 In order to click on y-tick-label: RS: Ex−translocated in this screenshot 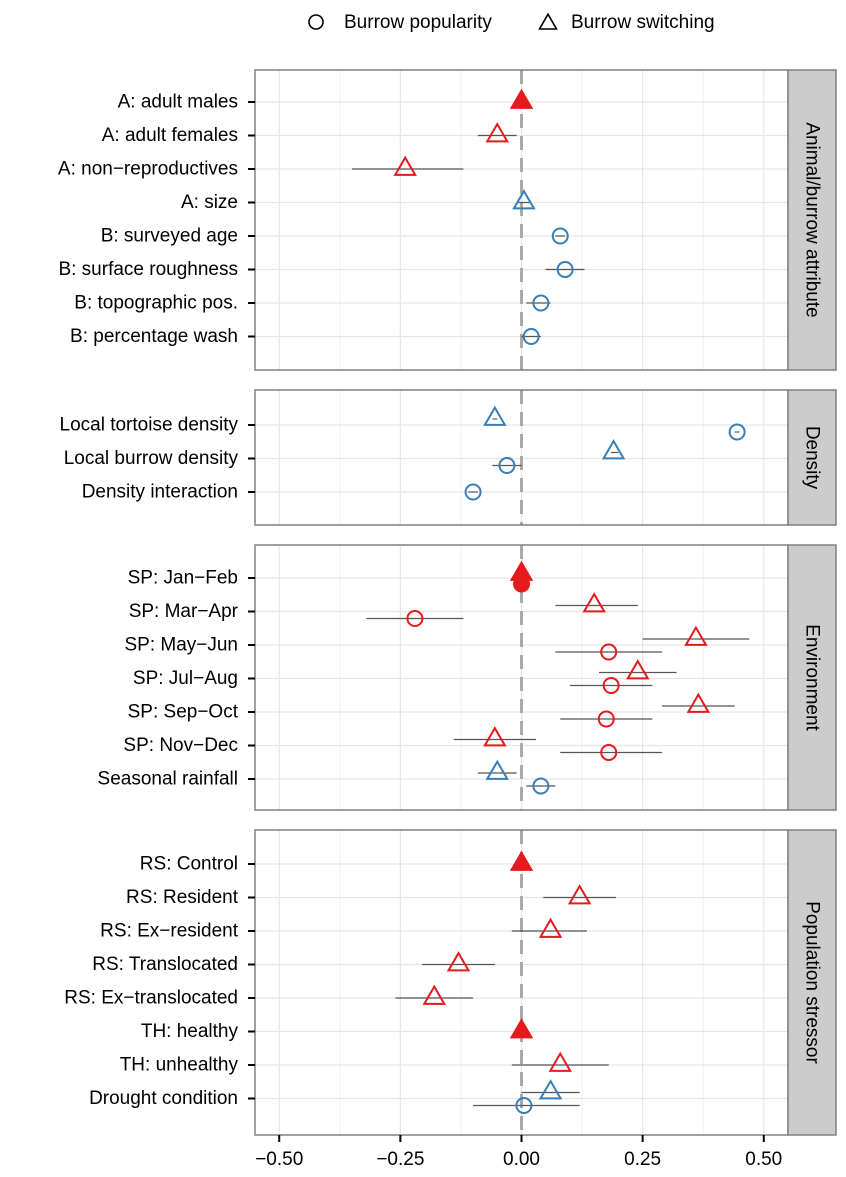, I will do `click(151, 998)`.